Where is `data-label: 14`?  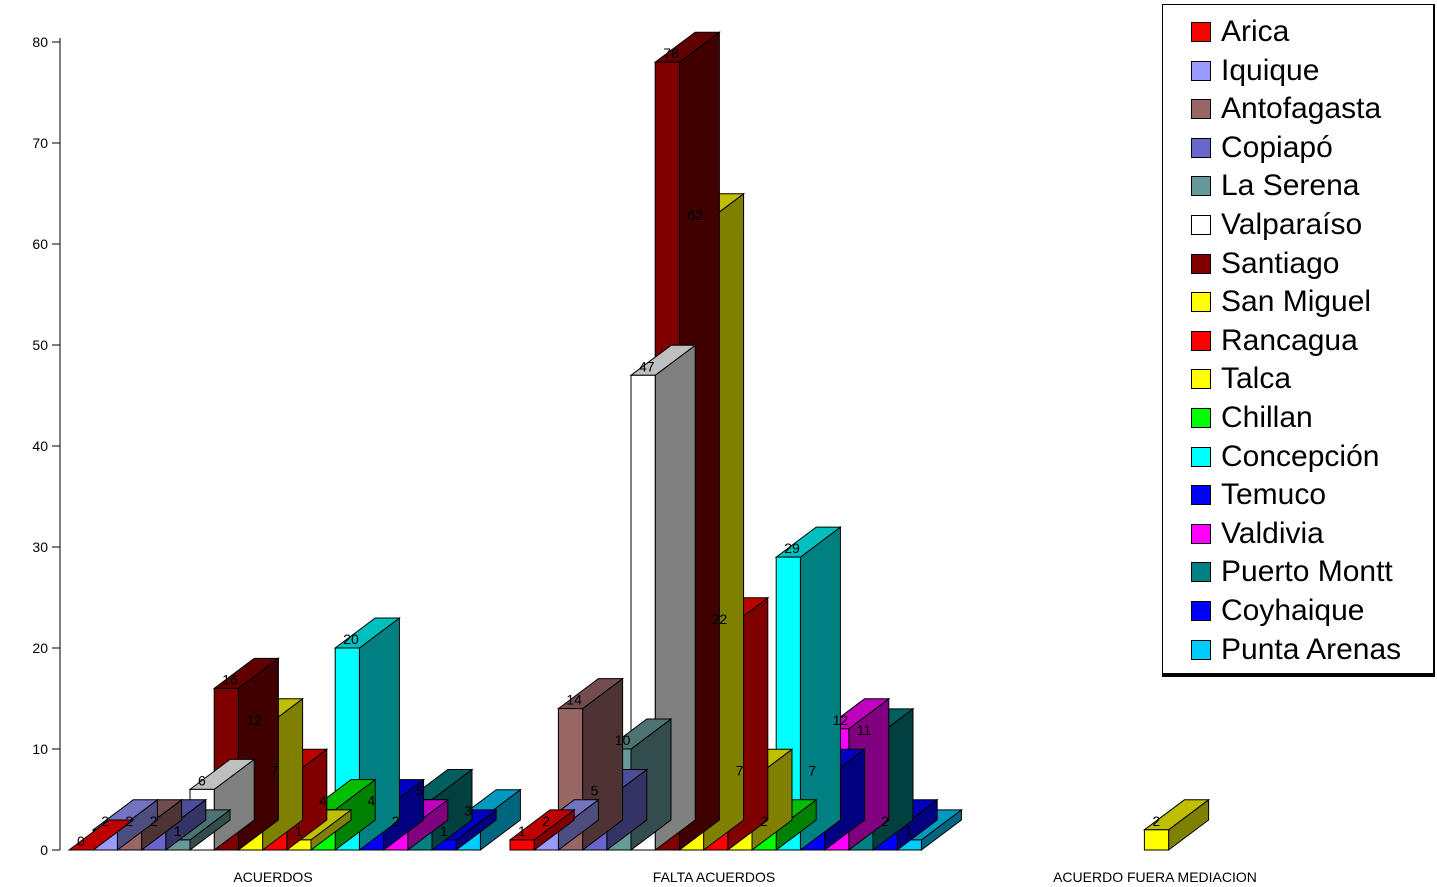
data-label: 14 is located at coordinates (574, 700).